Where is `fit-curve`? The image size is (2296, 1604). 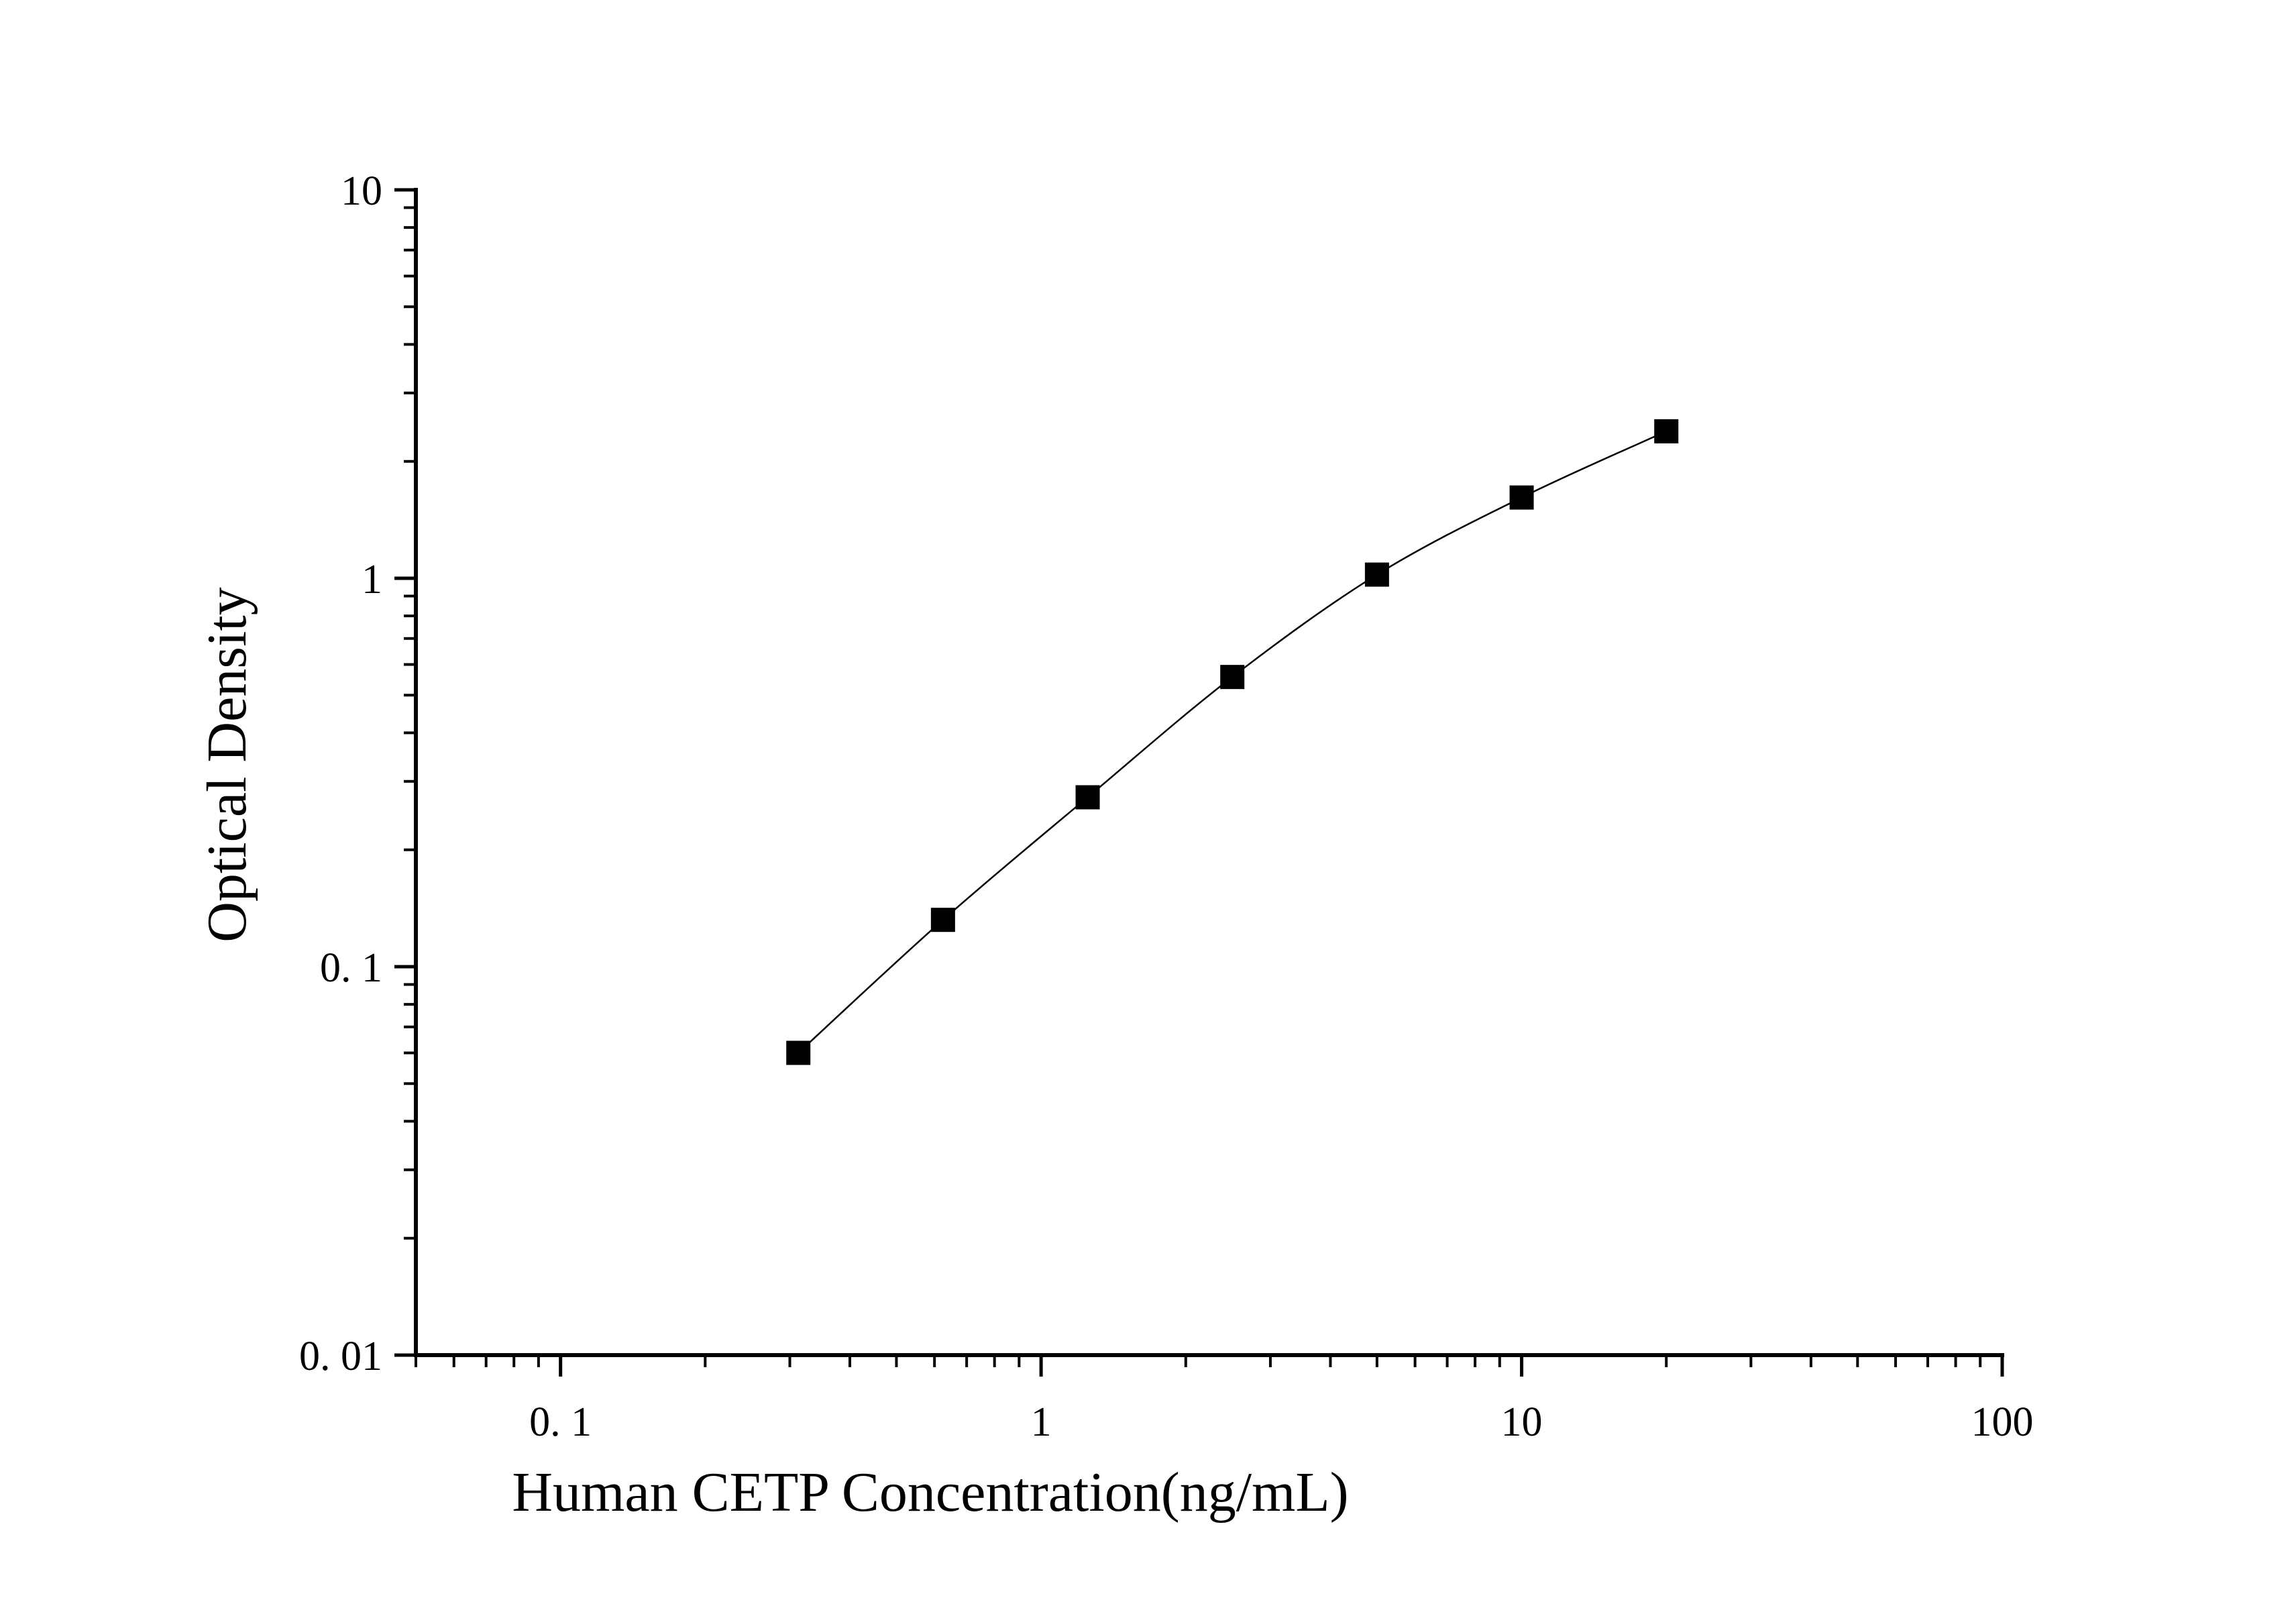 fit-curve is located at coordinates (1232, 742).